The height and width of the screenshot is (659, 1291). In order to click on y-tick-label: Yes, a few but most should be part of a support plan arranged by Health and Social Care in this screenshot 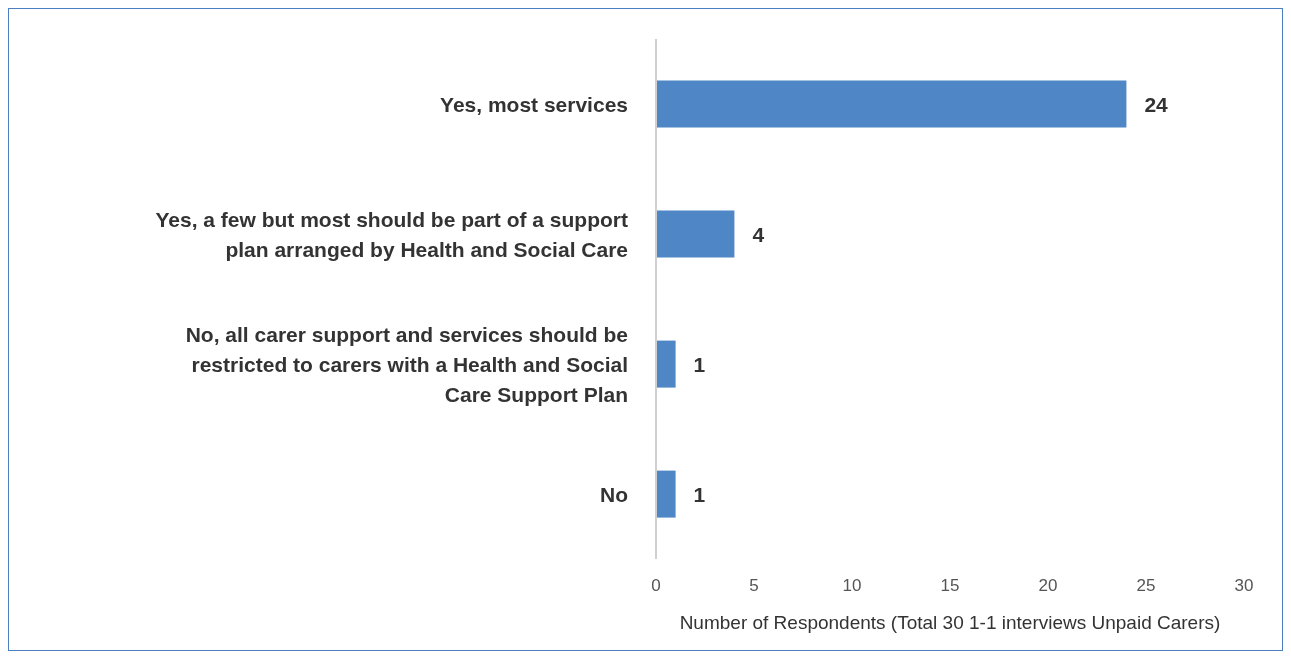, I will do `click(391, 234)`.